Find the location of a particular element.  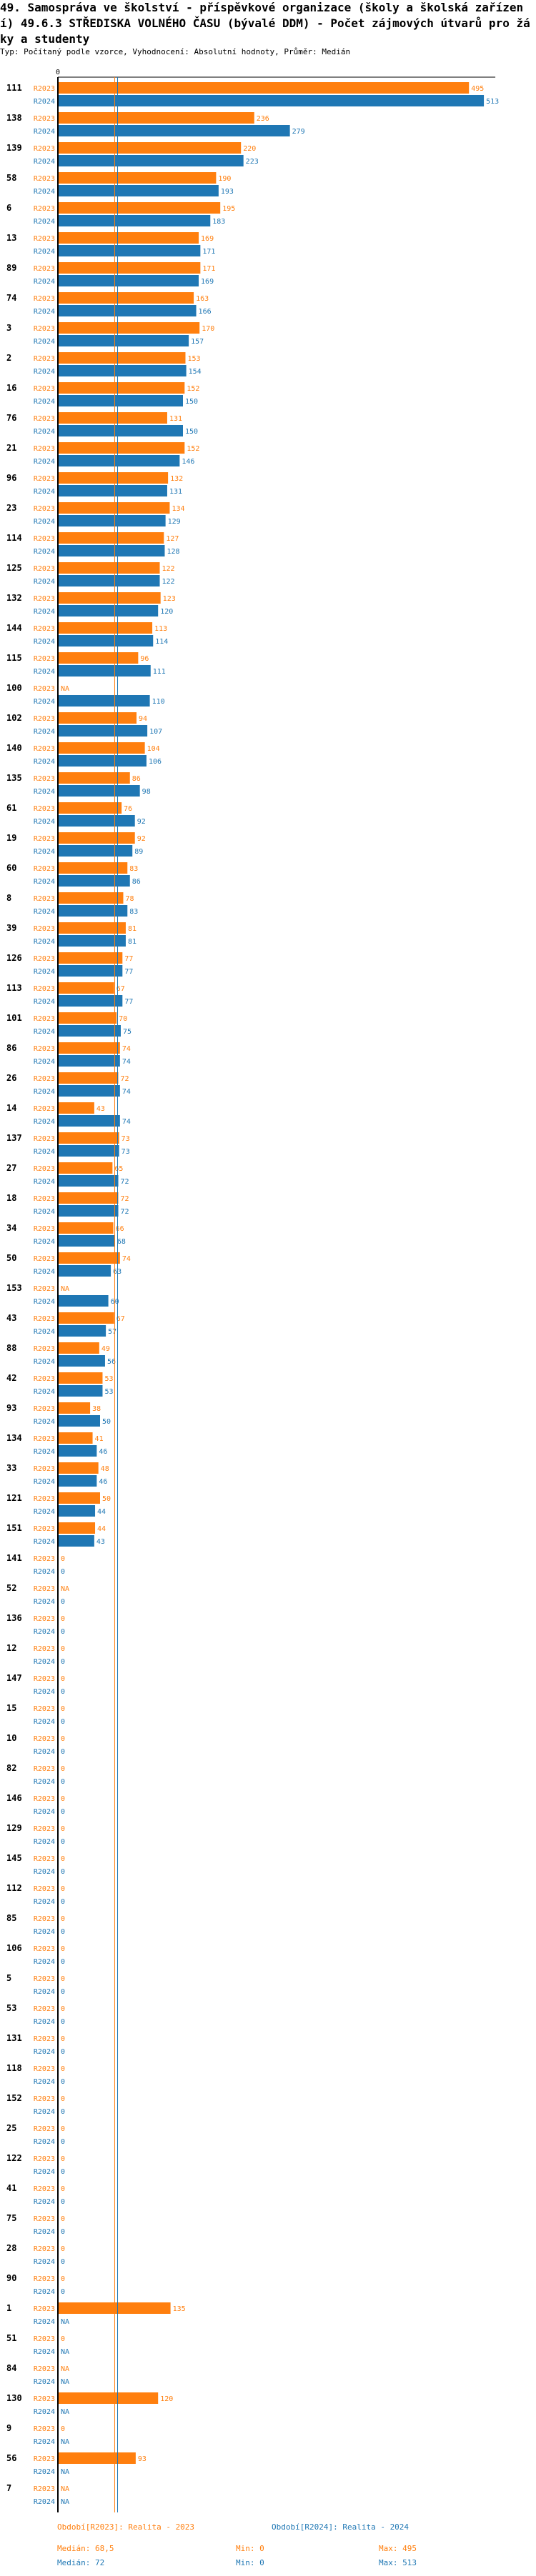

median-r2024: Medián: 72 is located at coordinates (81, 2562).